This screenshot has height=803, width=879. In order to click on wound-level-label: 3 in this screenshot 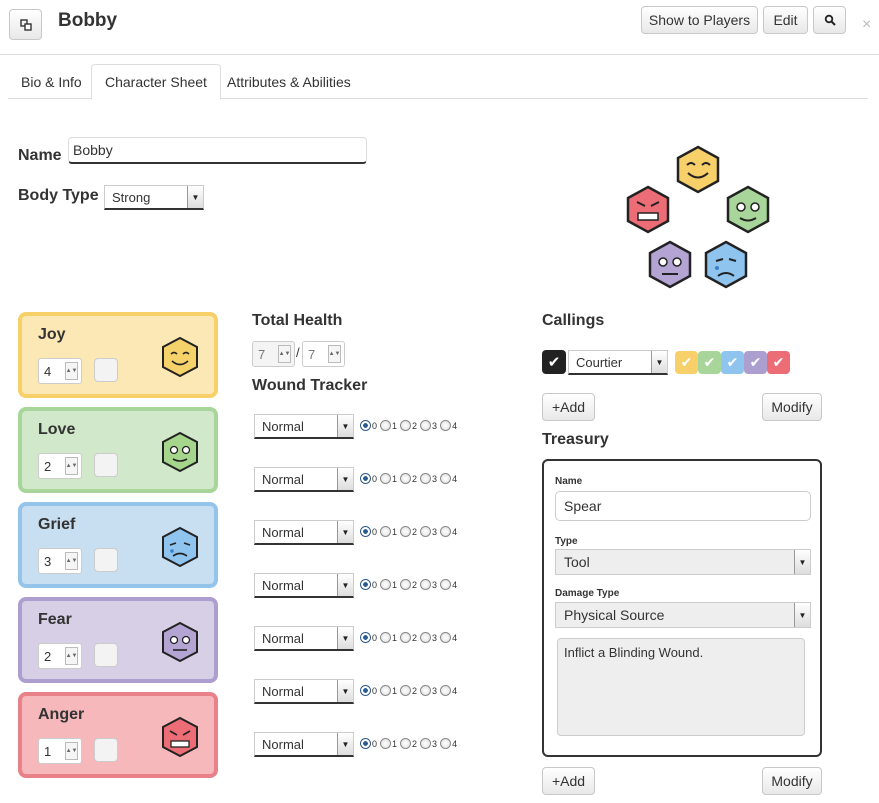, I will do `click(435, 584)`.